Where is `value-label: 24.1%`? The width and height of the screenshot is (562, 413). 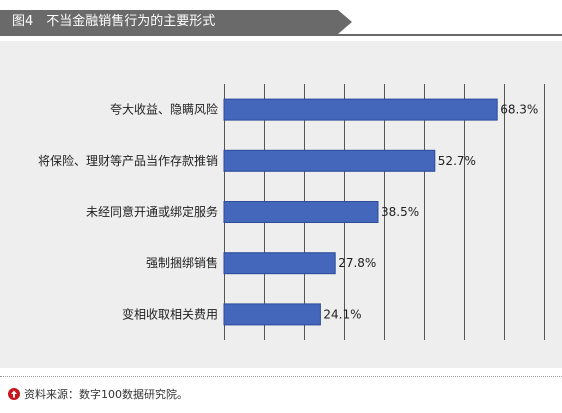 value-label: 24.1% is located at coordinates (342, 314).